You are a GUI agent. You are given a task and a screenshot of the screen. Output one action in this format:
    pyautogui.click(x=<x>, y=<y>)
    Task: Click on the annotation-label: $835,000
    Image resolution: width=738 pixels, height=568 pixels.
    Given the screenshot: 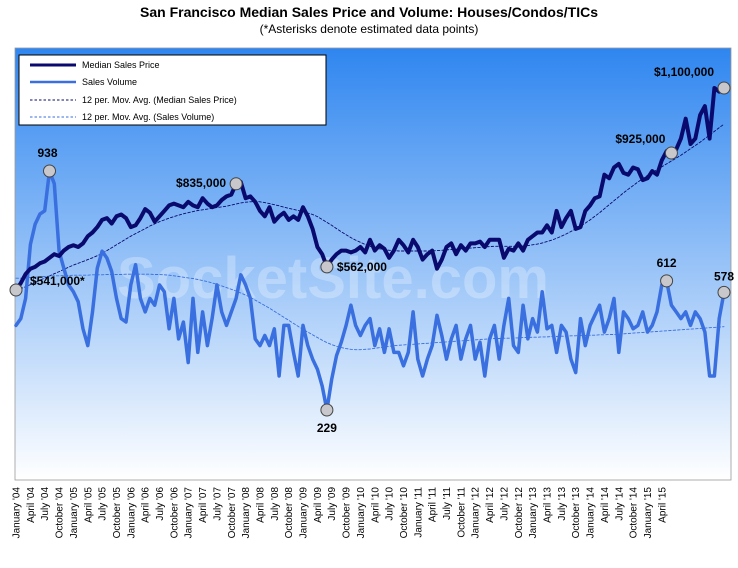 What is the action you would take?
    pyautogui.click(x=201, y=183)
    